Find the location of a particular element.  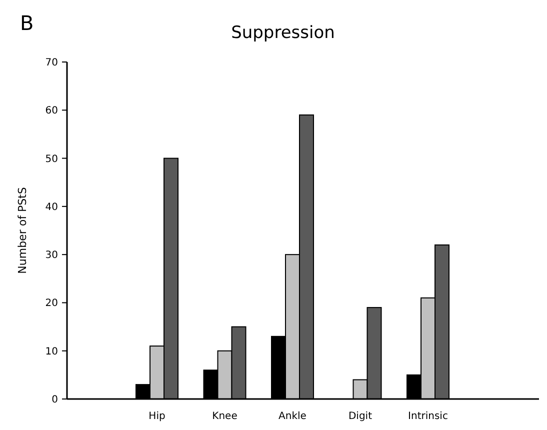

y-tick-label: 70 is located at coordinates (51, 63).